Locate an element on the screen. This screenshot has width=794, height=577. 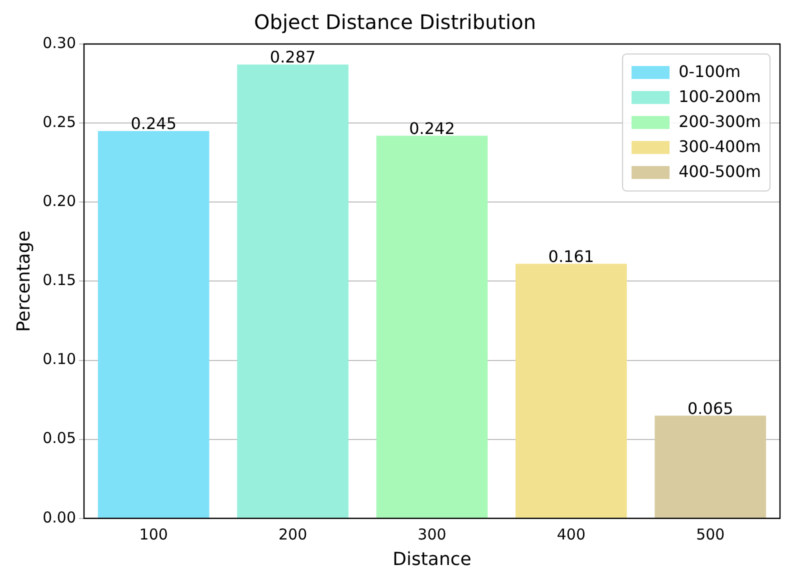
y-tick-label: 0.05 is located at coordinates (59, 438).